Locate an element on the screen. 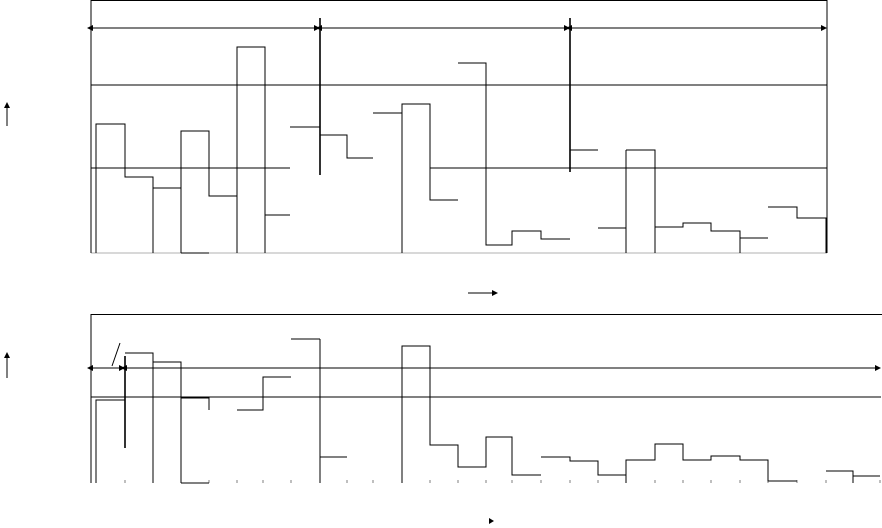 This screenshot has height=528, width=882. tick-row is located at coordinates (502, 481).